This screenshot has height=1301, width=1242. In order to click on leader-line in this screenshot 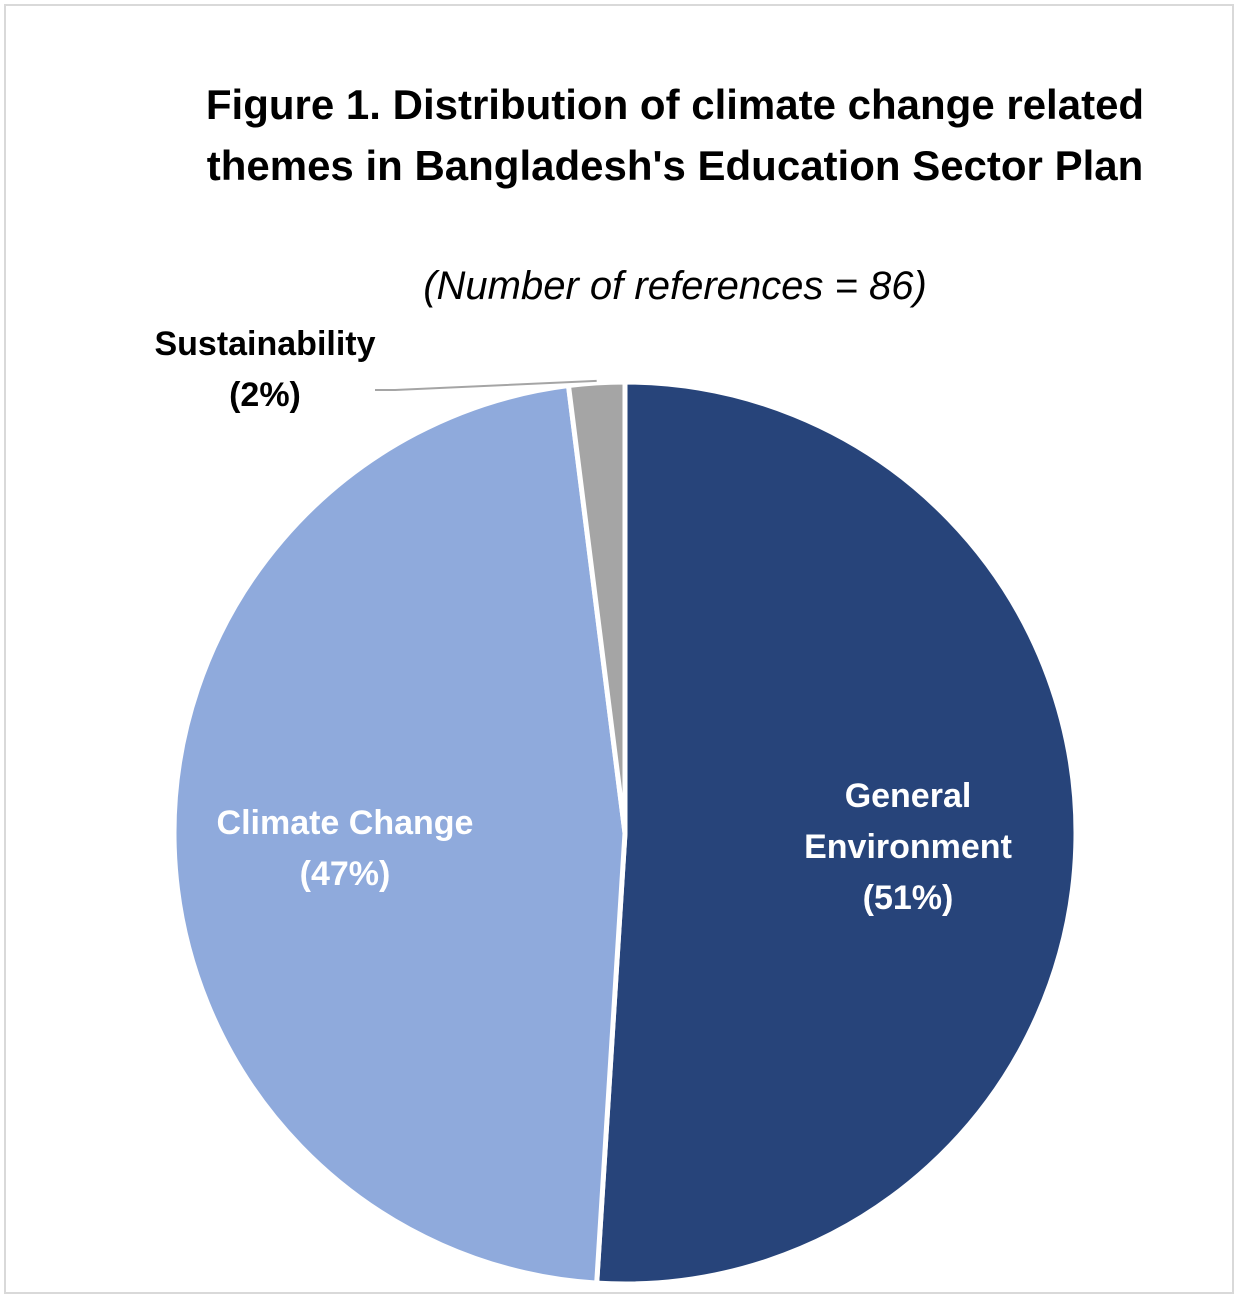, I will do `click(486, 385)`.